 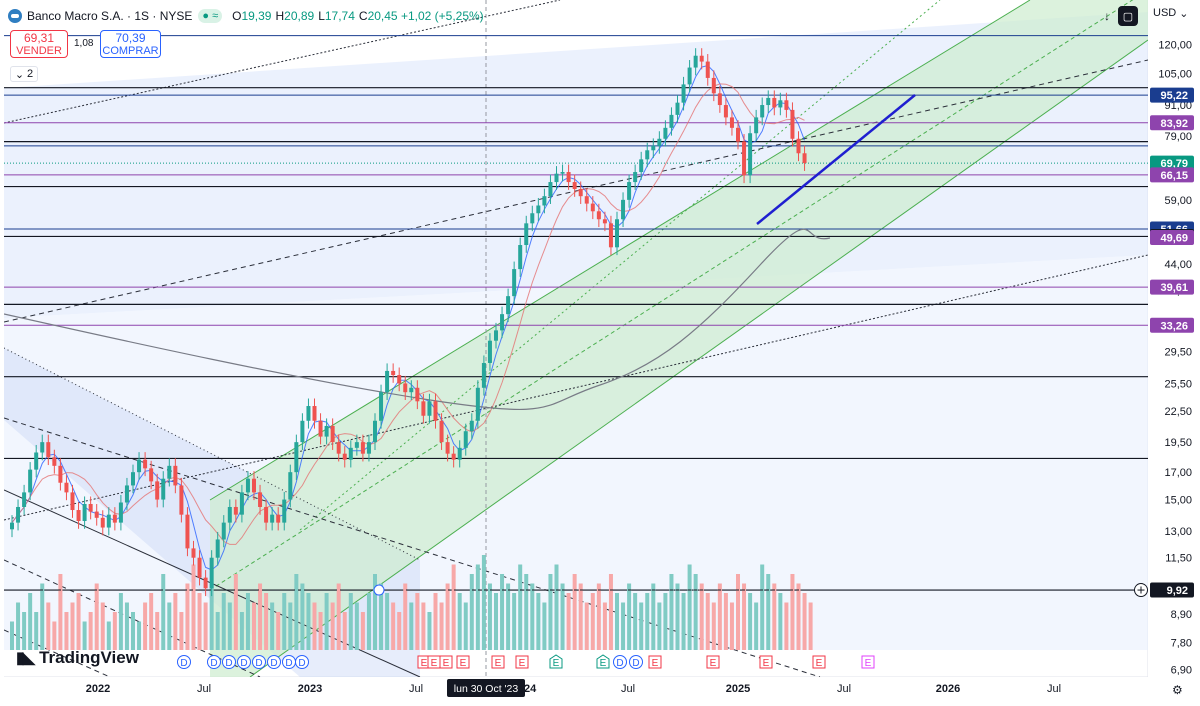 I want to click on buy-button: 70,39 COMPRAR, so click(x=130, y=44).